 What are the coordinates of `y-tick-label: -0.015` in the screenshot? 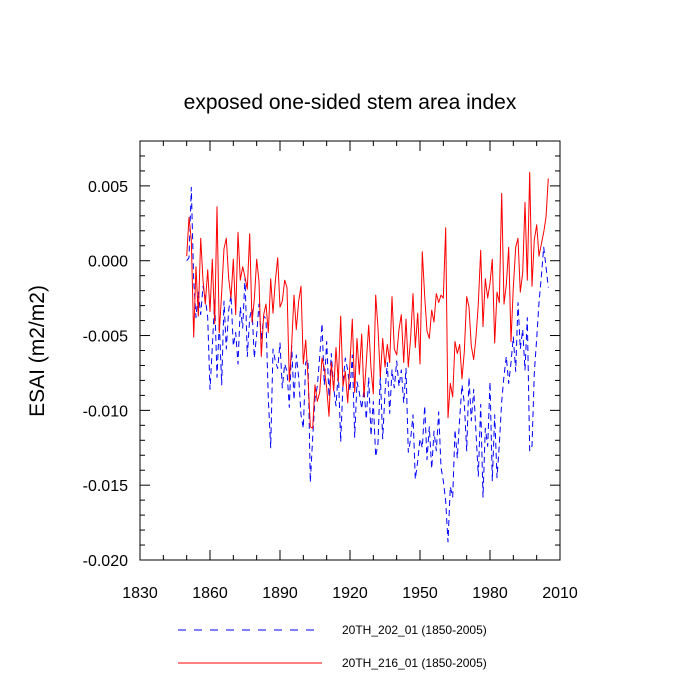 It's located at (105, 486).